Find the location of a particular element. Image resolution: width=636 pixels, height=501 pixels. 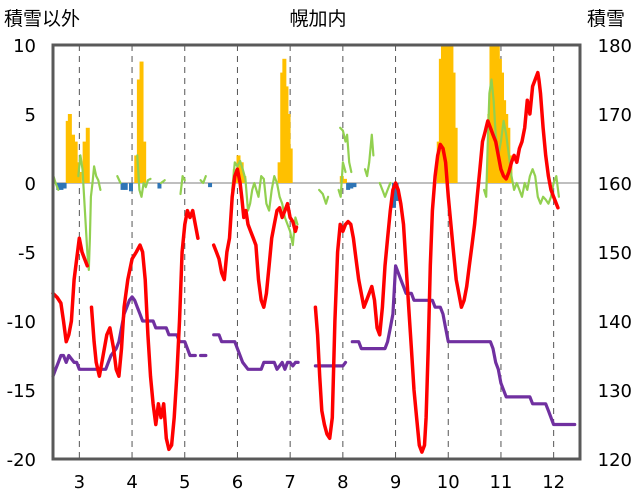

left-tick--20: -20 is located at coordinates (21, 460).